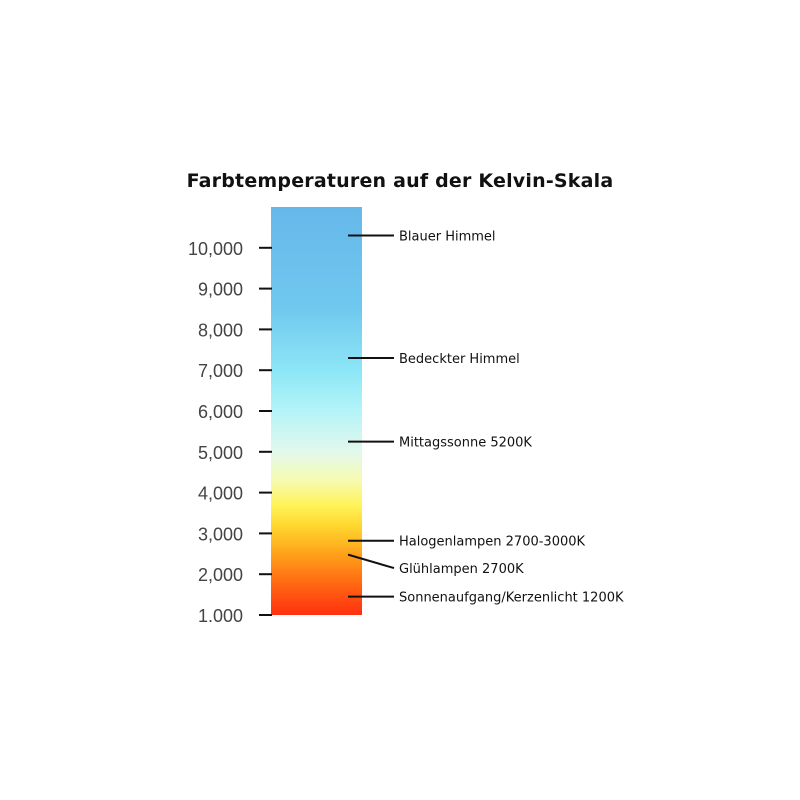  What do you see at coordinates (220, 371) in the screenshot?
I see `tick-label: 7,000` at bounding box center [220, 371].